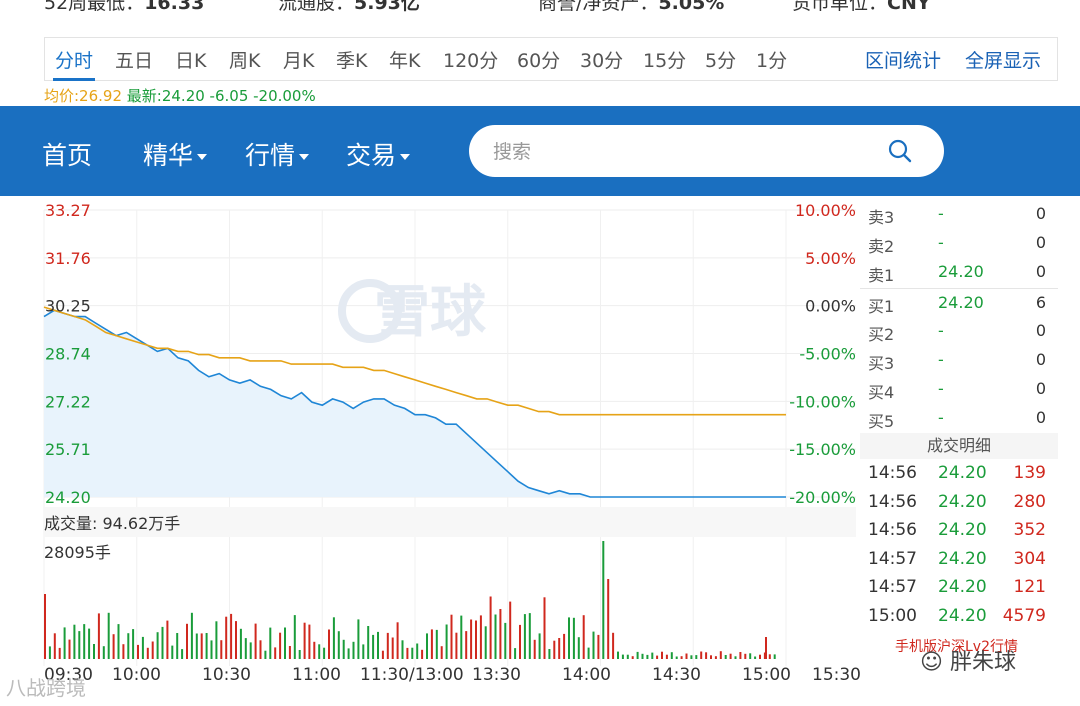 The image size is (1080, 706). What do you see at coordinates (496, 675) in the screenshot?
I see `x-tick-label: 13:30` at bounding box center [496, 675].